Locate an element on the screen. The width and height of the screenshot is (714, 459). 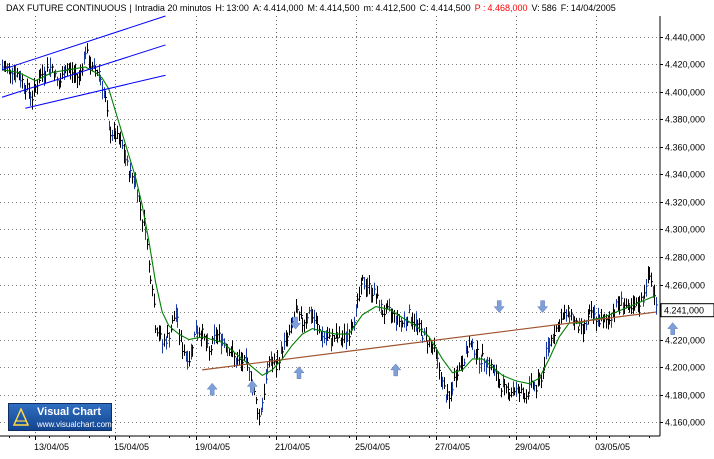
logo-url: www.visualchart.com is located at coordinates (74, 424).